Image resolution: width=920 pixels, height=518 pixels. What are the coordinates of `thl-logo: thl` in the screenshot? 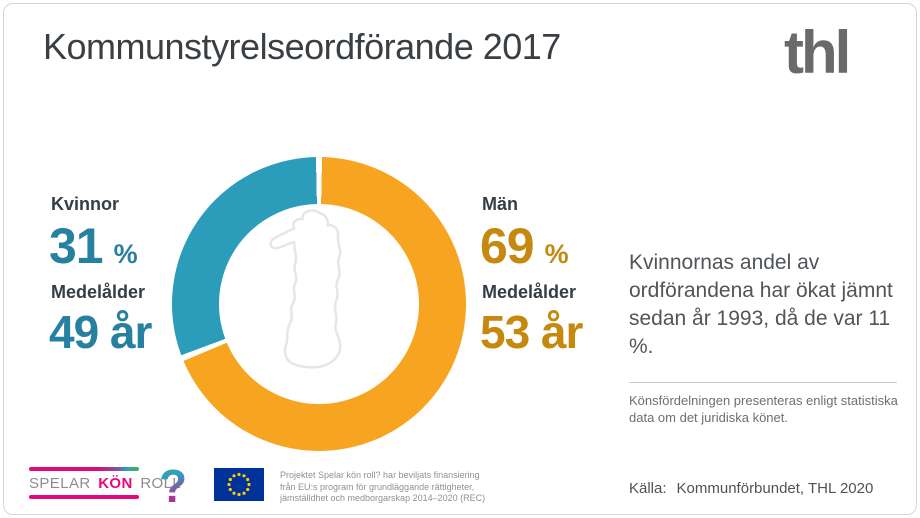 It's located at (817, 52).